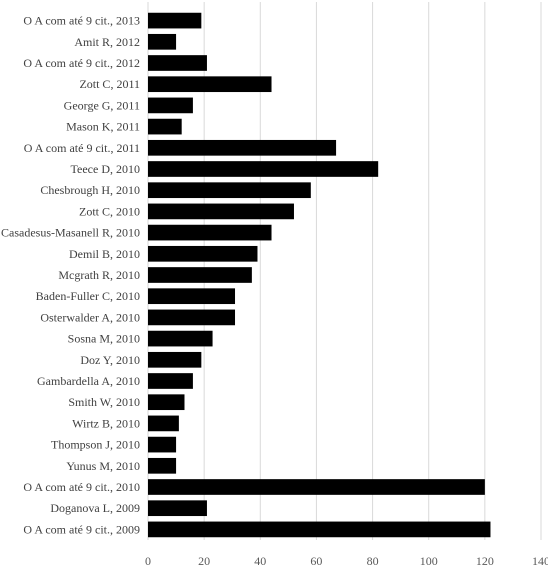  What do you see at coordinates (540, 561) in the screenshot?
I see `x-tick-label: 140` at bounding box center [540, 561].